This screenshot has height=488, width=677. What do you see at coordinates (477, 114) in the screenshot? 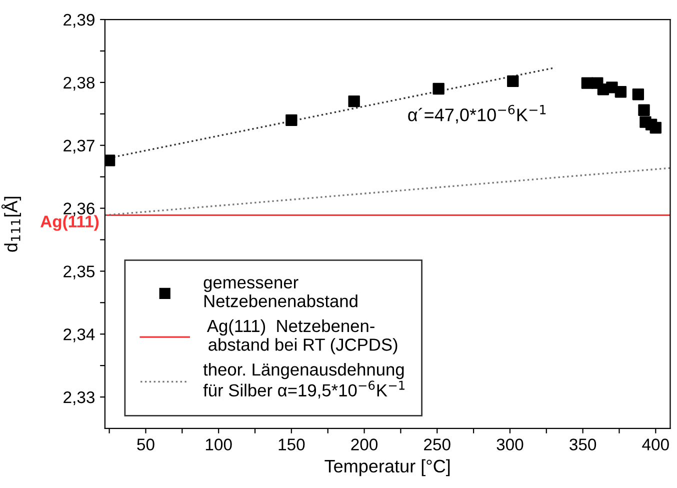
I see `annotation: α´=47,0*10$^{−6}$K$^{−1}$` at bounding box center [477, 114].